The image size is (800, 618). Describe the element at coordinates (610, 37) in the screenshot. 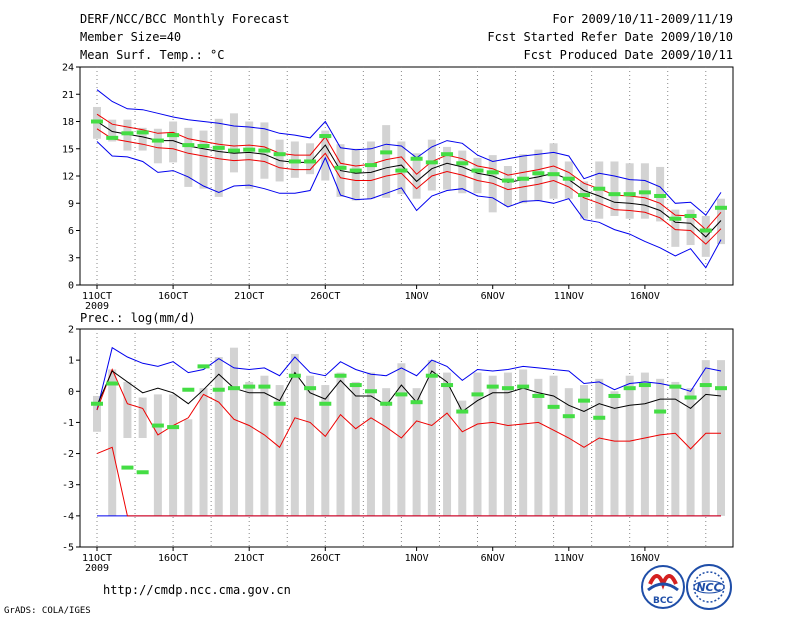

I see `forecast-start-date-label: Fcst Started Refer Date 2009/10/10` at that location.